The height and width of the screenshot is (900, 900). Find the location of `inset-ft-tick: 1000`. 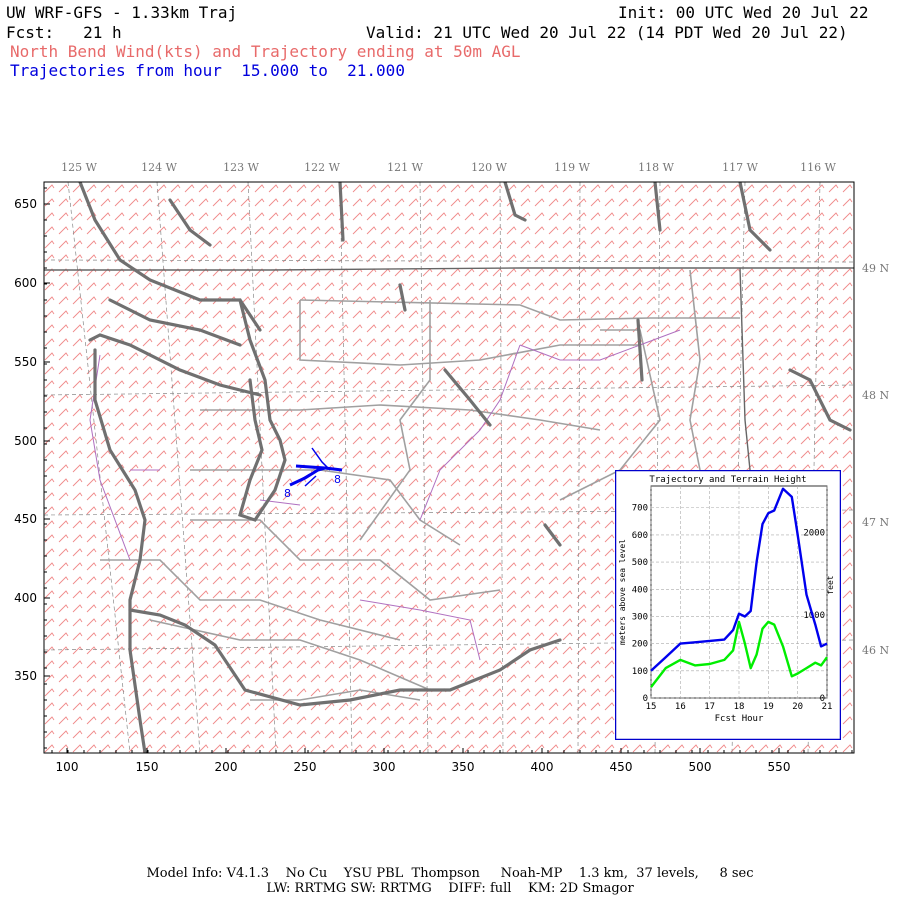

inset-ft-tick: 1000 is located at coordinates (814, 616).